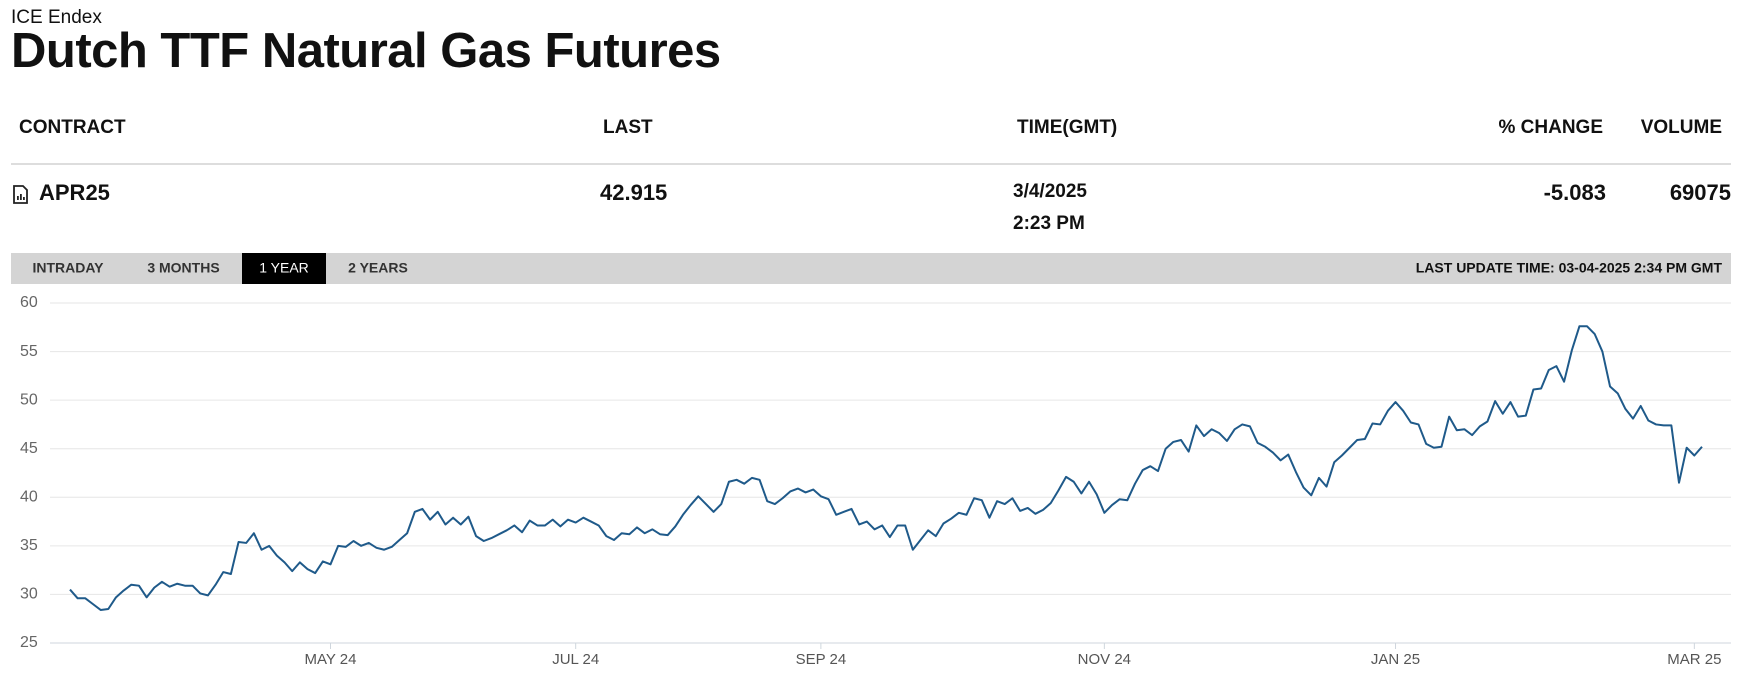  Describe the element at coordinates (1575, 192) in the screenshot. I see `percent-change: -5.083` at that location.